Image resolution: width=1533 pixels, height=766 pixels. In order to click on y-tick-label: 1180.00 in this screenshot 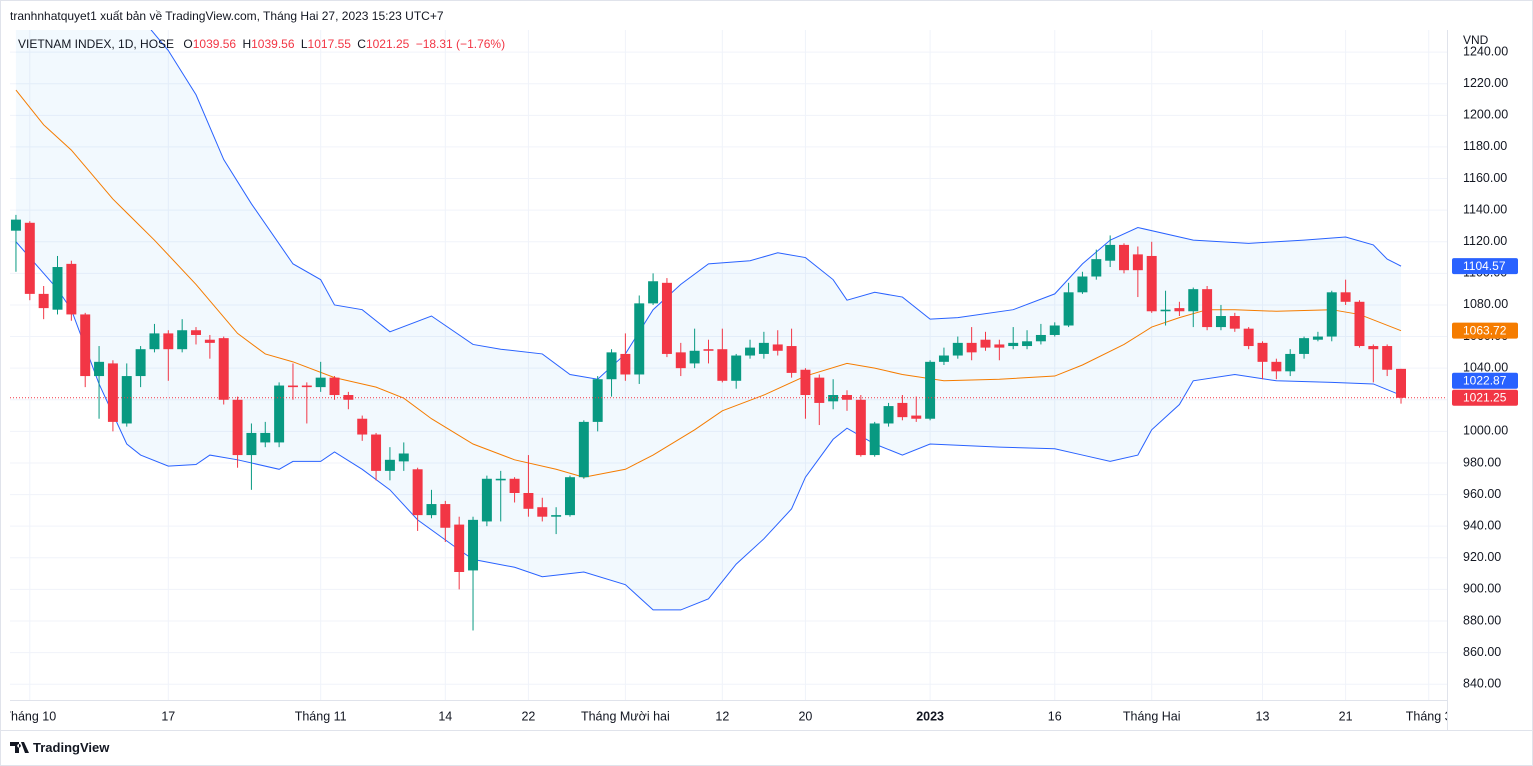, I will do `click(1485, 146)`.